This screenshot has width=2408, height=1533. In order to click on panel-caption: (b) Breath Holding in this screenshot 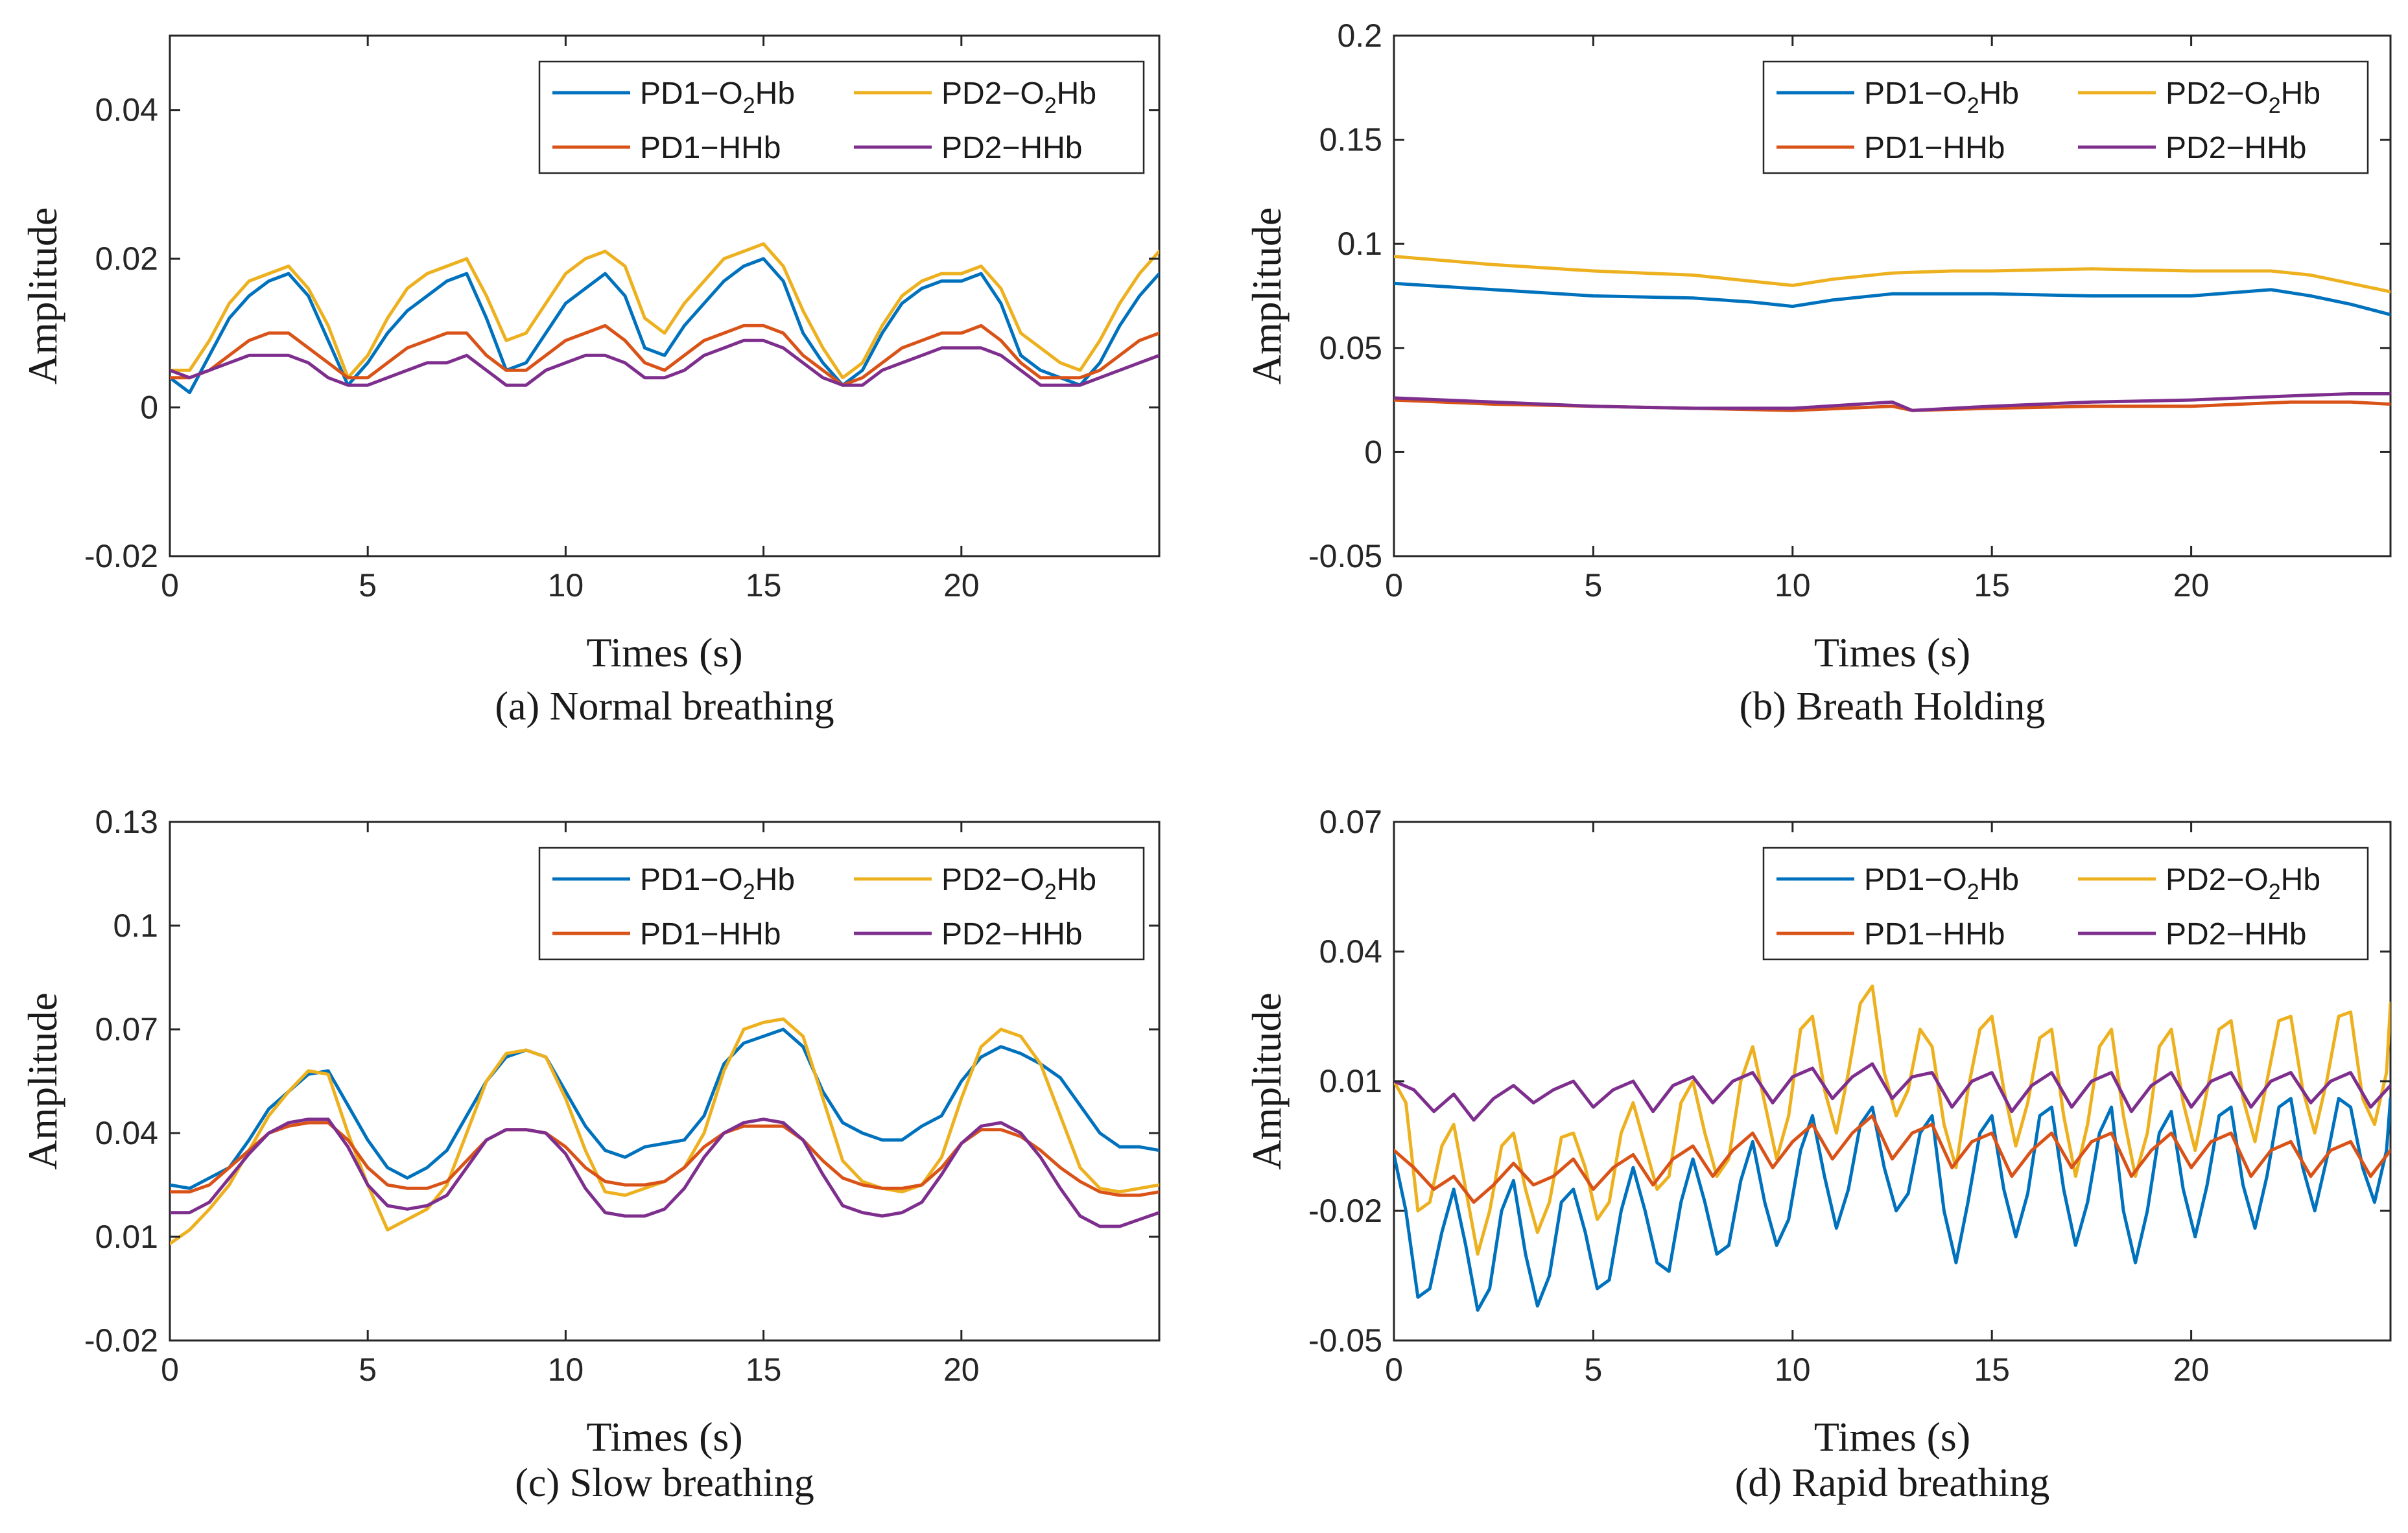, I will do `click(1893, 707)`.